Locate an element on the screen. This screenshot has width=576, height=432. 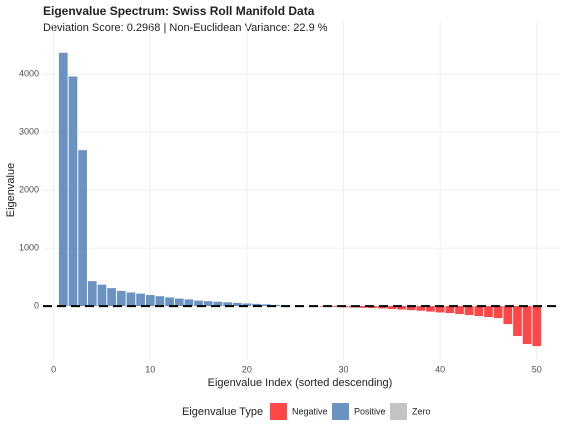
x-tick-label: 40 is located at coordinates (440, 369).